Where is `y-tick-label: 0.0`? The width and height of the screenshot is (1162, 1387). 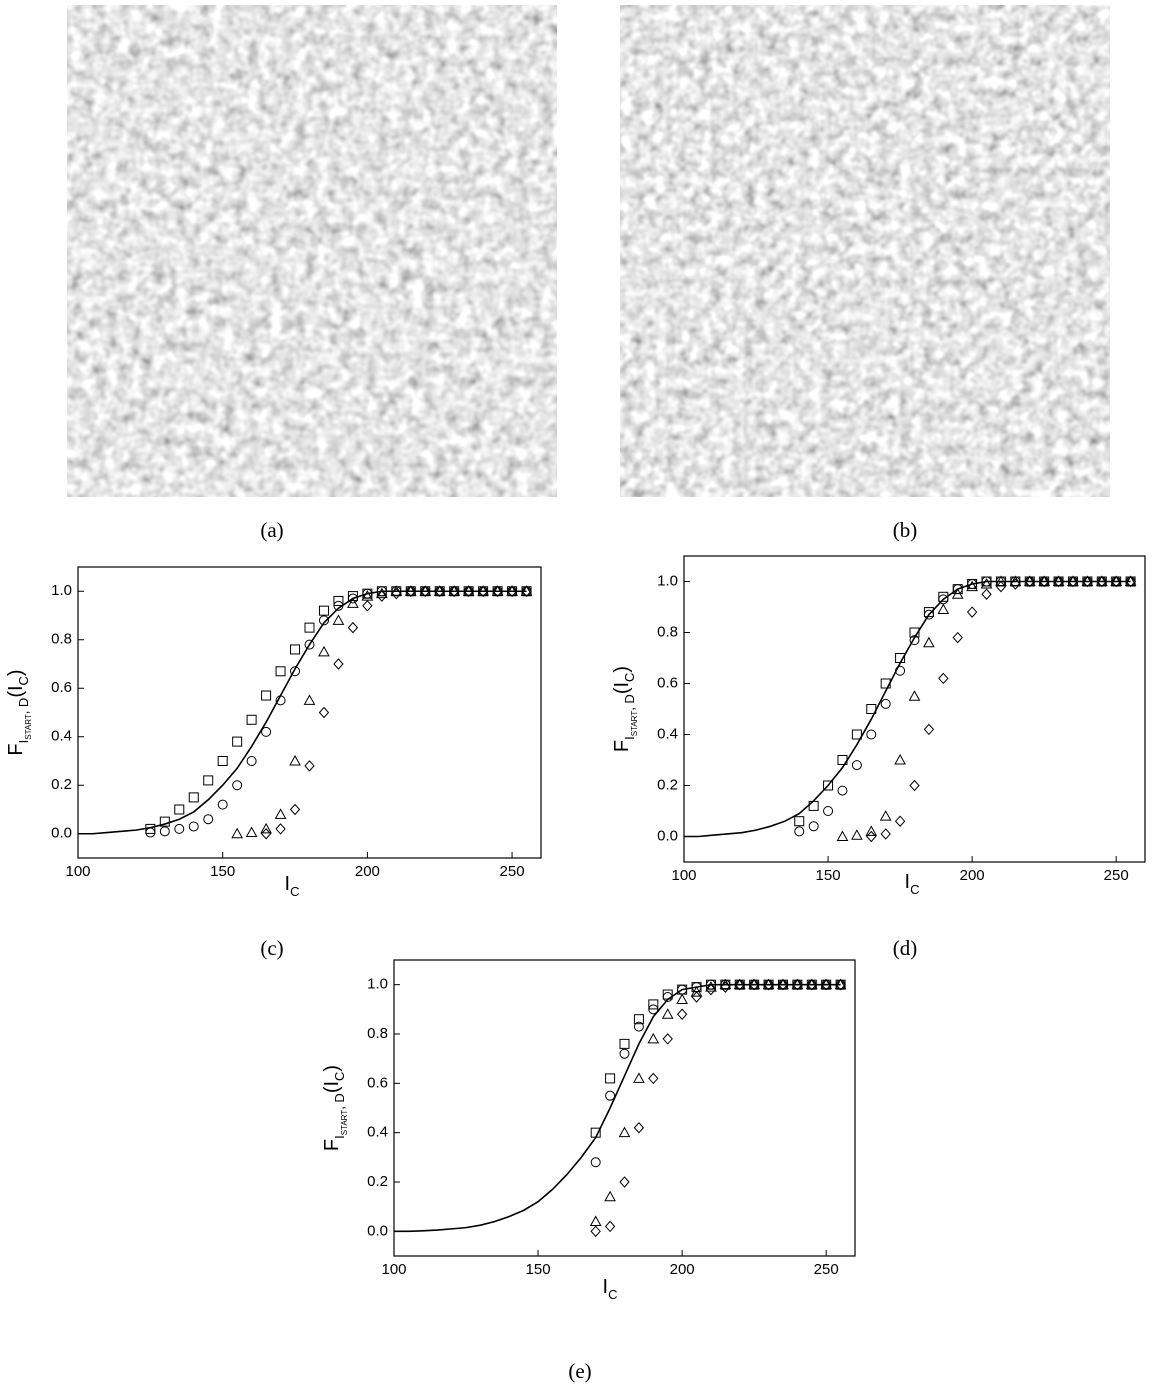 y-tick-label: 0.0 is located at coordinates (377, 1230).